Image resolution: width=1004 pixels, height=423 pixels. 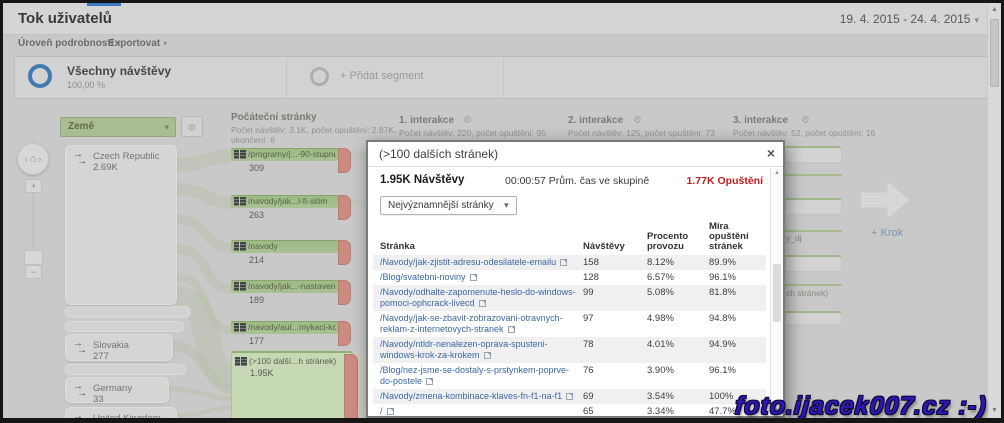 I want to click on segment-circle-icon, so click(x=40, y=76).